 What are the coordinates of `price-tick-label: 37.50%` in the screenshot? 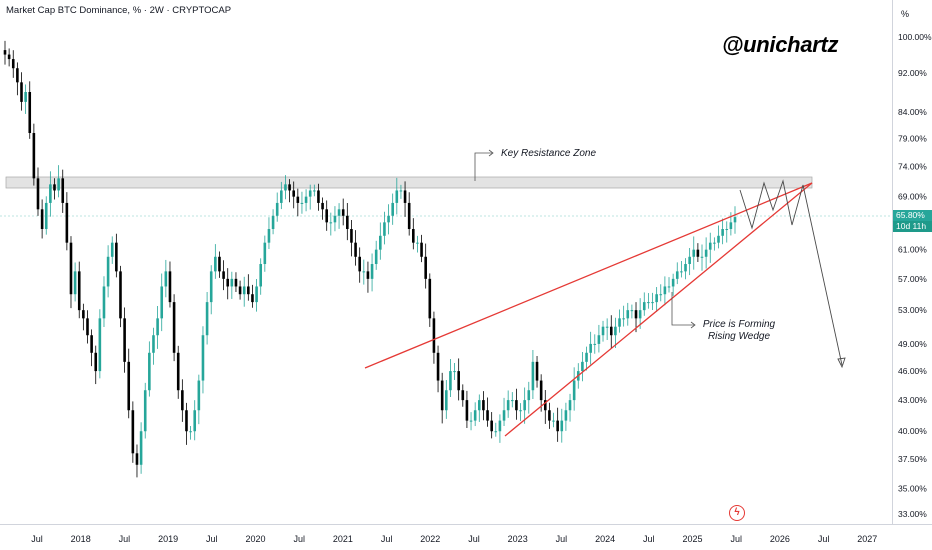 It's located at (912, 459).